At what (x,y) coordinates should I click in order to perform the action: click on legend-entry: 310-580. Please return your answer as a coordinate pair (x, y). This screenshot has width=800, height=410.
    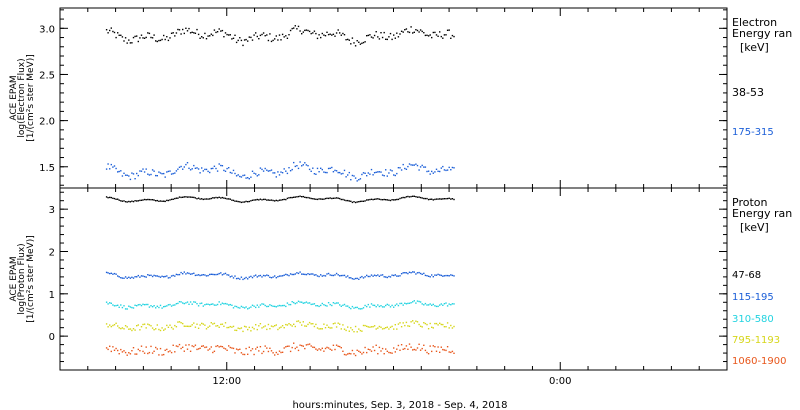
    Looking at the image, I should click on (753, 319).